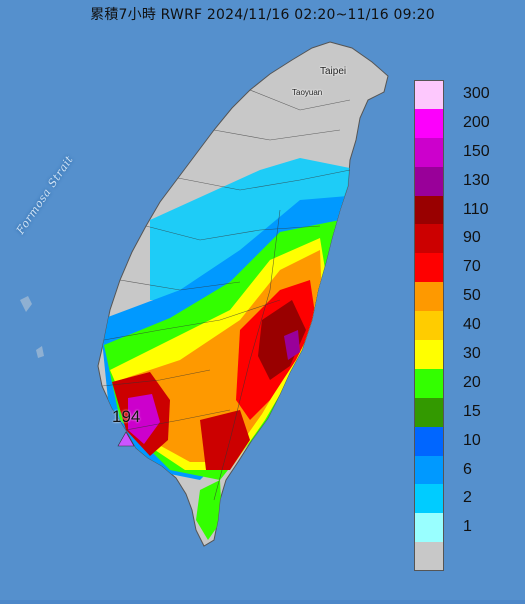  I want to click on rain-band-130mm, so click(292, 345).